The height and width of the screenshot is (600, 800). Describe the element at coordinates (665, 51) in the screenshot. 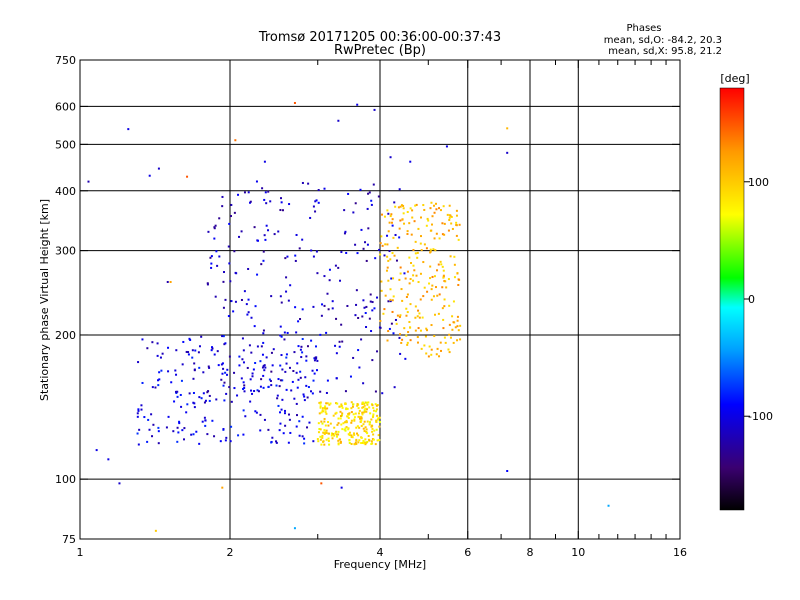

I see `stats-line-x: mean, sd,X: 95.8, 21.2` at that location.